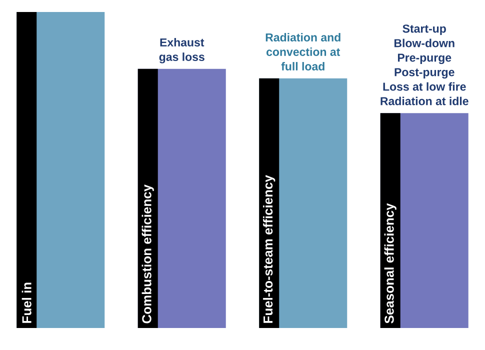 Image resolution: width=485 pixels, height=350 pixels. Describe the element at coordinates (302, 66) in the screenshot. I see `annotation: full load` at that location.